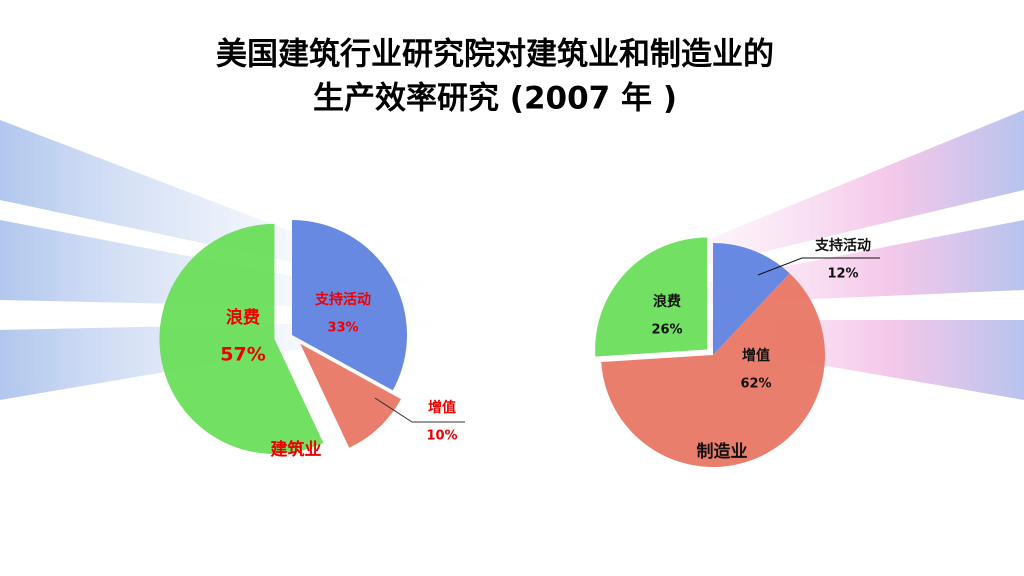 Image resolution: width=1024 pixels, height=576 pixels. What do you see at coordinates (842, 274) in the screenshot?
I see `value-label: 12%` at bounding box center [842, 274].